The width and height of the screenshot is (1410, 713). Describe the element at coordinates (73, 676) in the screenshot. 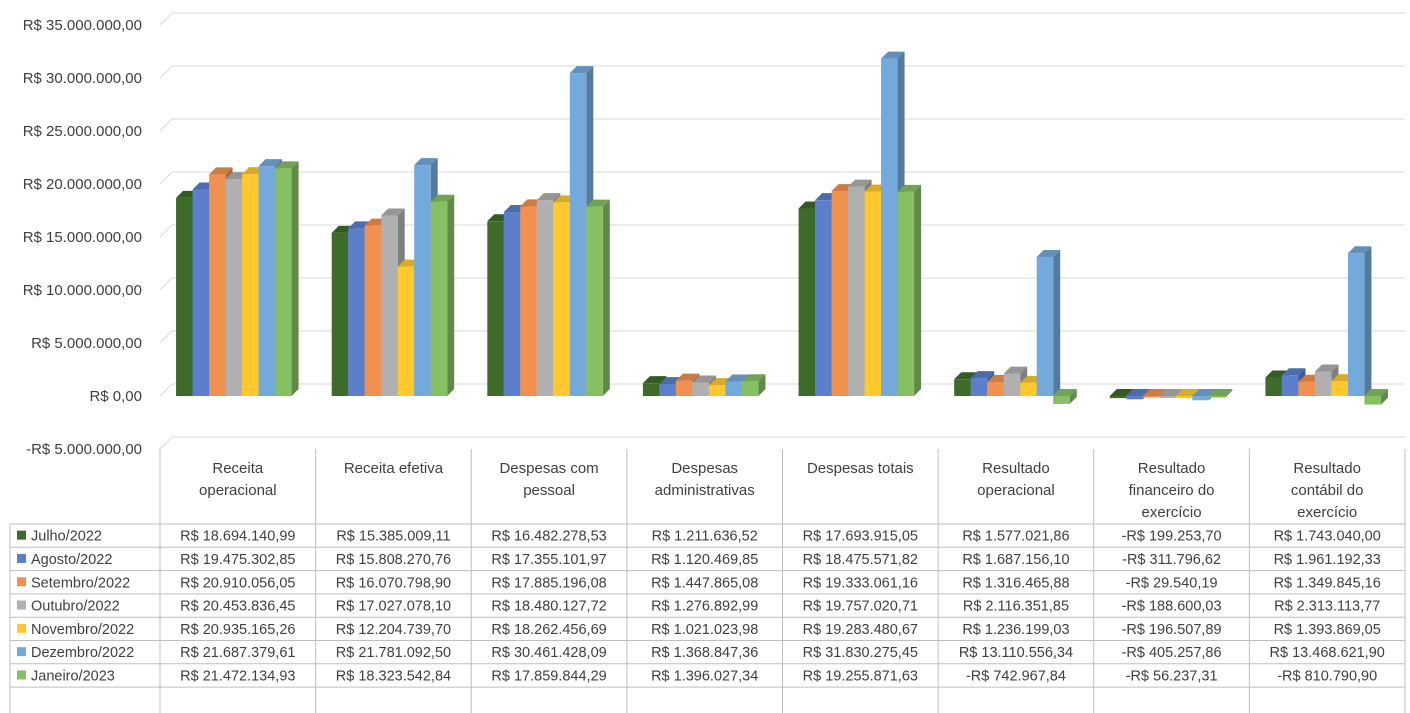

I see `legend-label: Janeiro/2023` at that location.